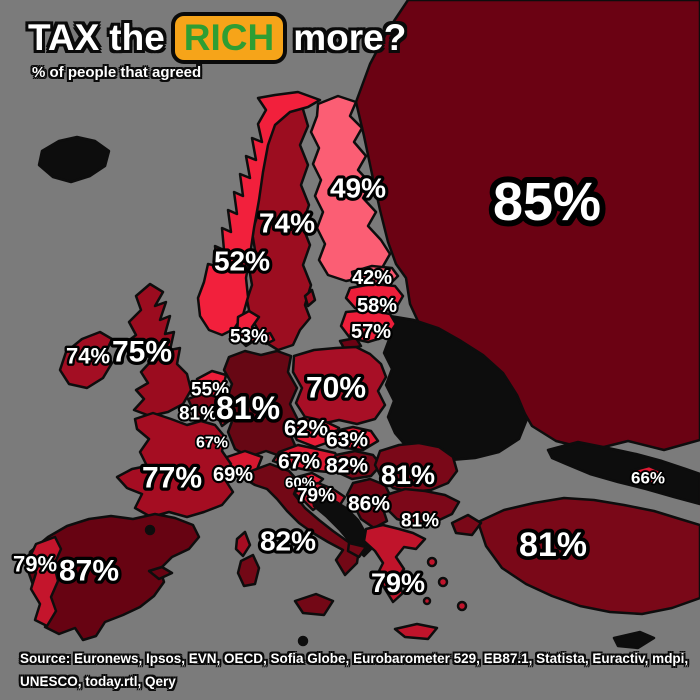 The width and height of the screenshot is (700, 700). What do you see at coordinates (233, 475) in the screenshot?
I see `label-switzerland: 69%` at bounding box center [233, 475].